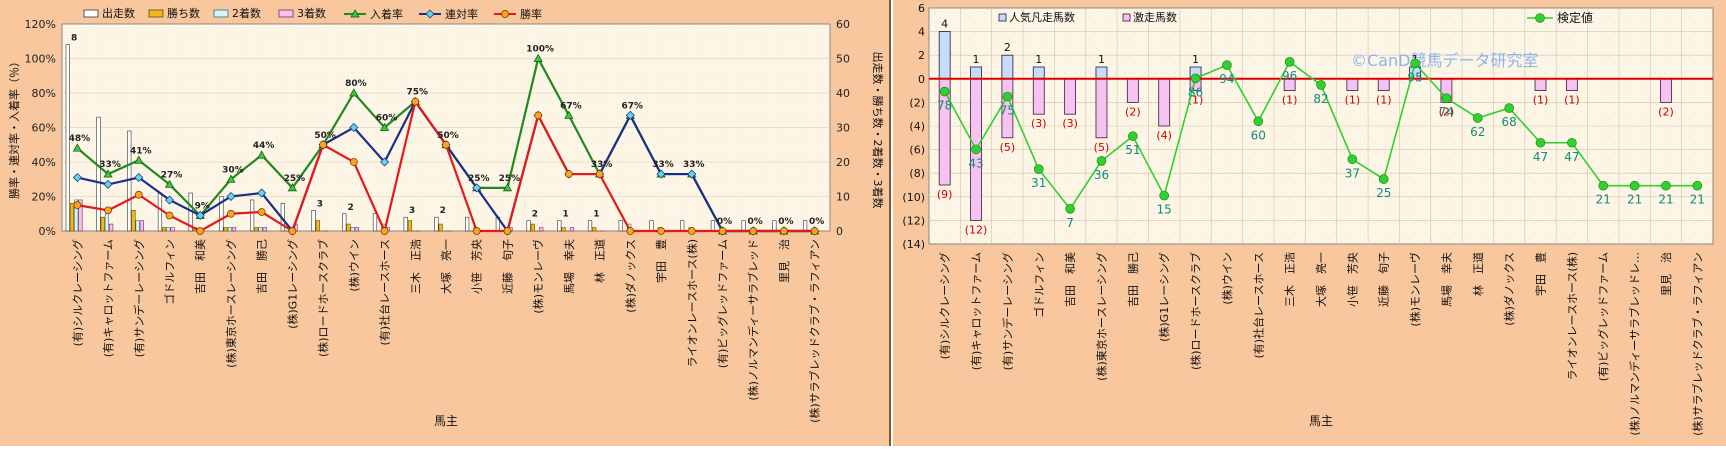  What do you see at coordinates (917, 173) in the screenshot?
I see `y-tick-label: (8)` at bounding box center [917, 173].